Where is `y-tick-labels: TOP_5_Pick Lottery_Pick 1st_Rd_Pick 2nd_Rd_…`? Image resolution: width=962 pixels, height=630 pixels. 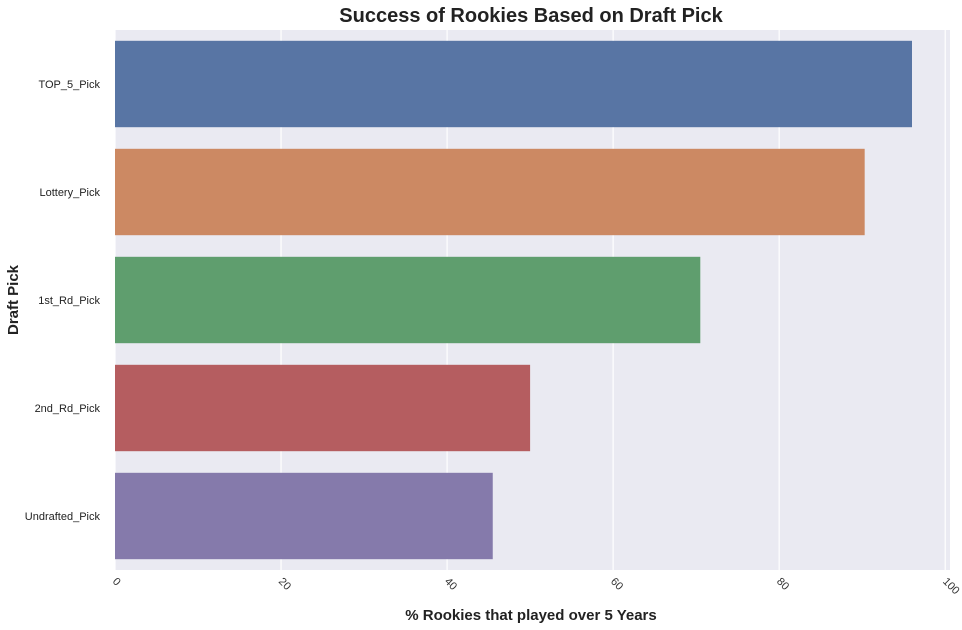 y-tick-labels: TOP_5_Pick Lottery_Pick 1st_Rd_Pick 2nd_Rd_… is located at coordinates (63, 301).